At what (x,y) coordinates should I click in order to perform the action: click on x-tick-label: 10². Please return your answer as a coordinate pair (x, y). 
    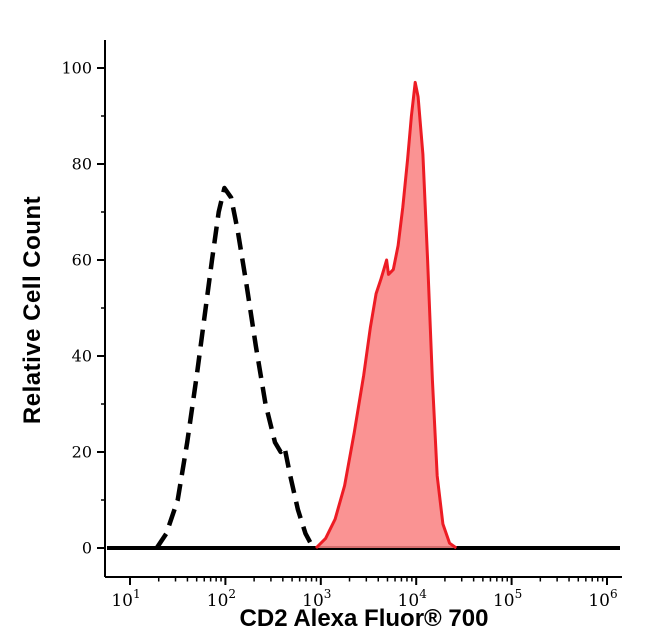
    Looking at the image, I should click on (221, 599).